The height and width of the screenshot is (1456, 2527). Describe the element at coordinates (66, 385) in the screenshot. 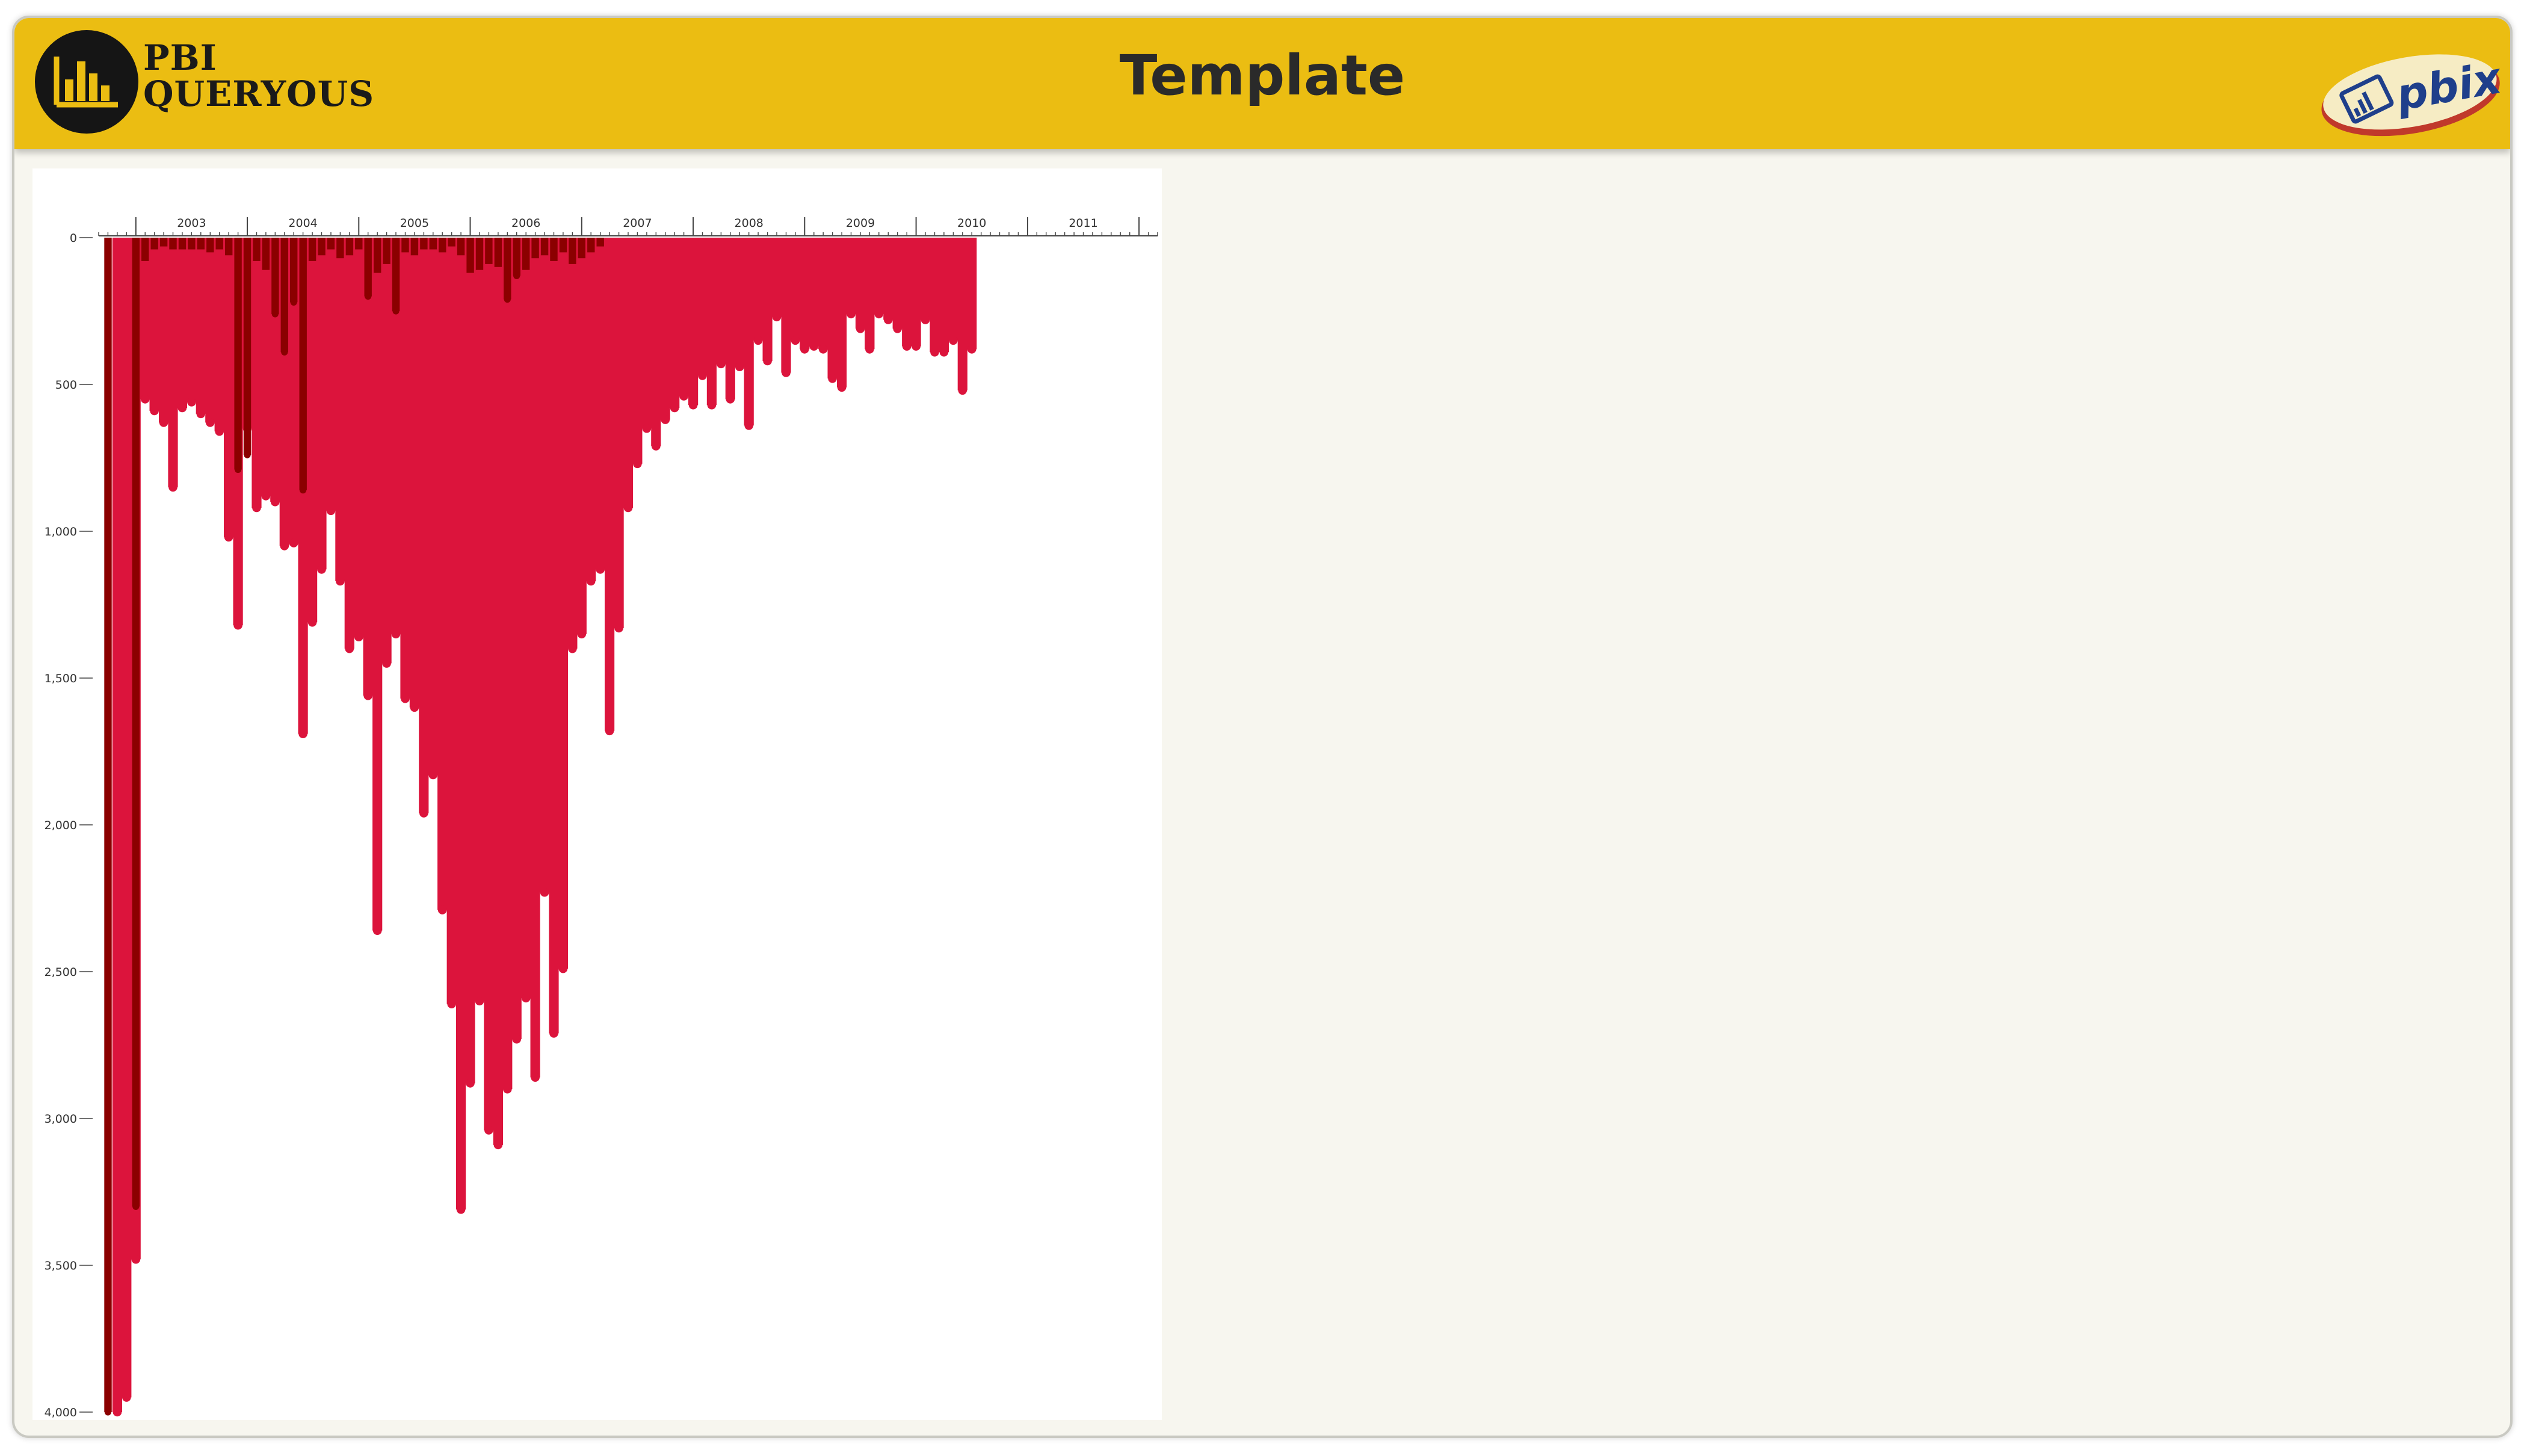

I see `y-tick-label: 500` at that location.